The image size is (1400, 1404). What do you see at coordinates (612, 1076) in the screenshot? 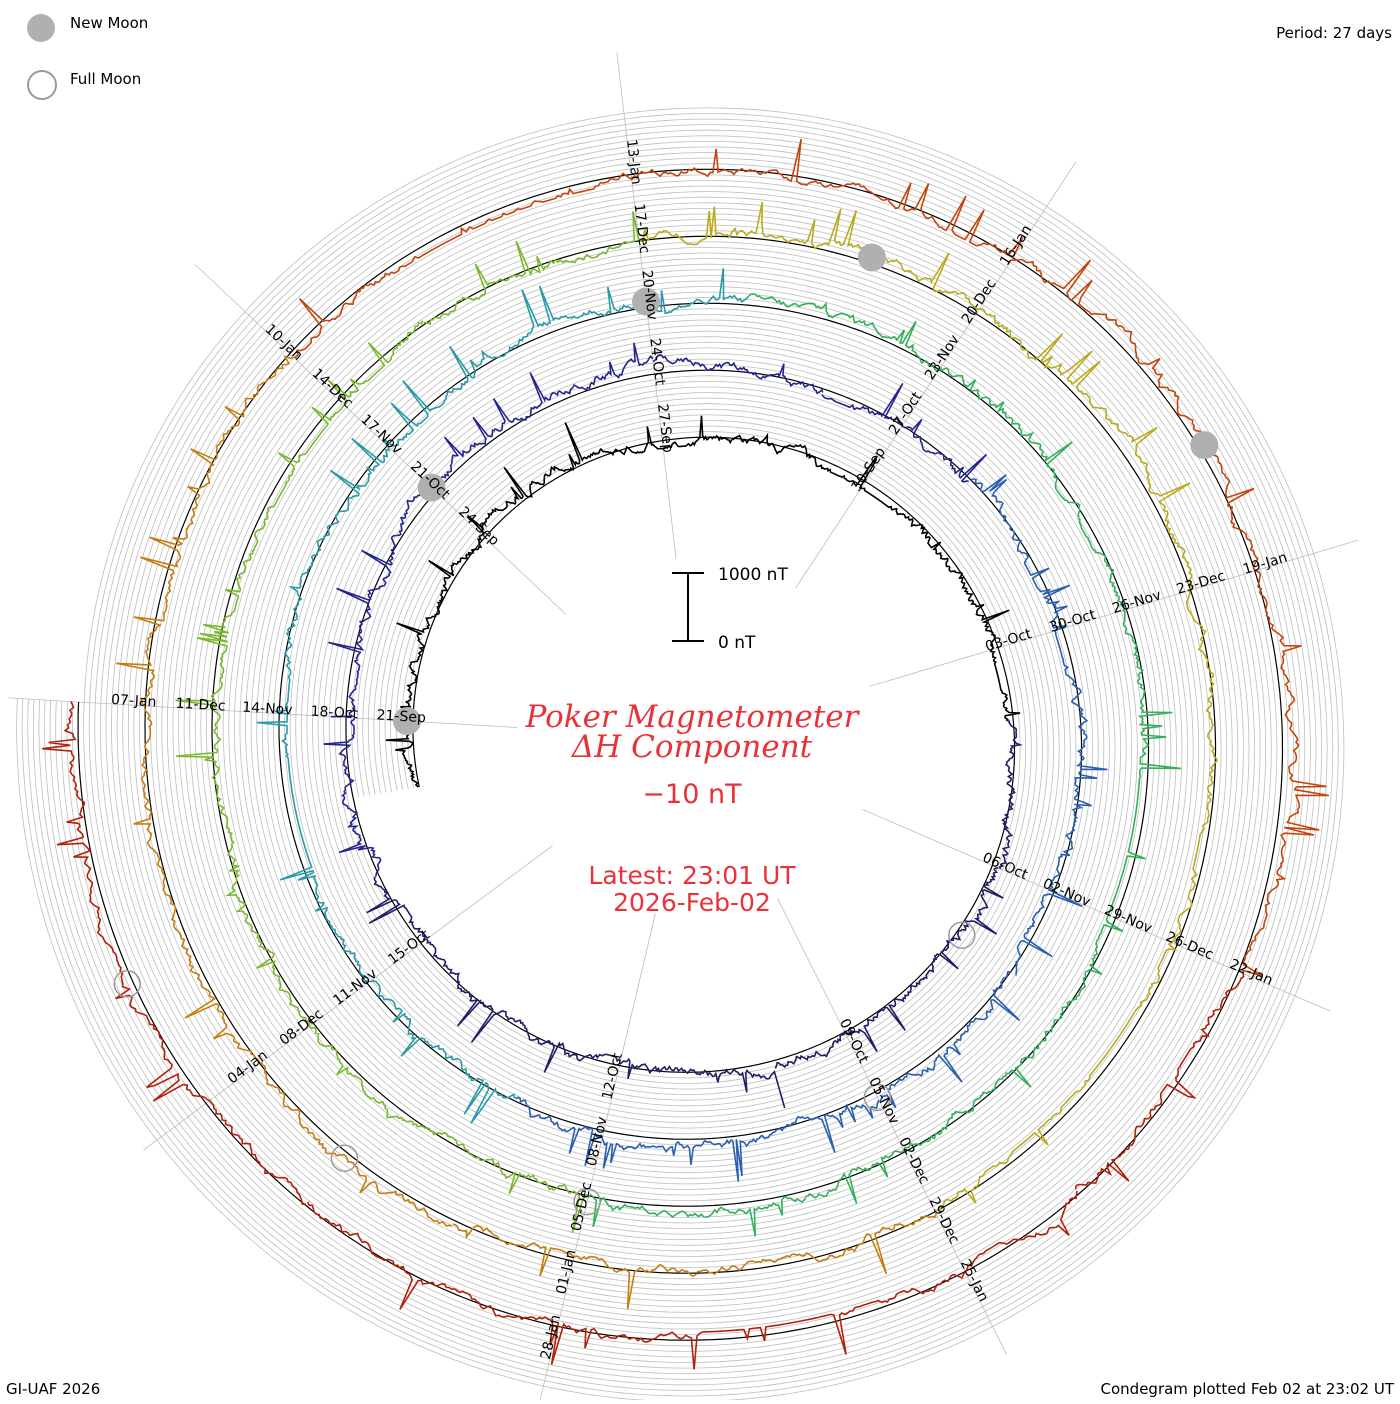
I see `date-label: 12-Oct` at bounding box center [612, 1076].